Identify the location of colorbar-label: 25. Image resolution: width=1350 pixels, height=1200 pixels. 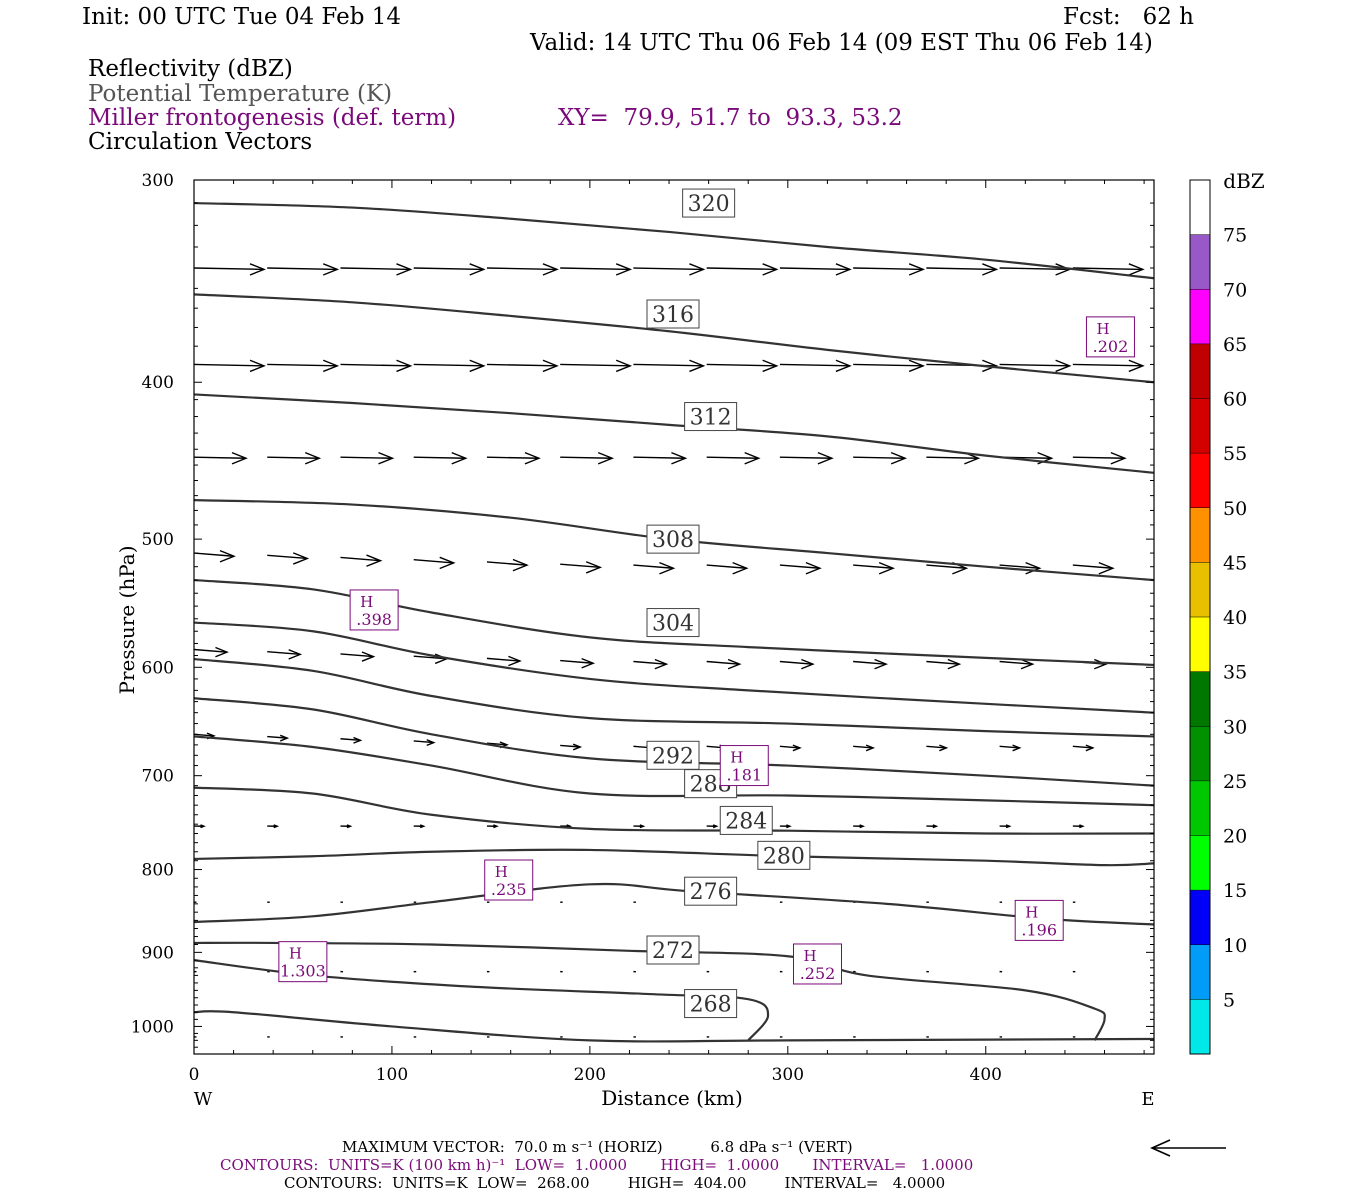
(1235, 782).